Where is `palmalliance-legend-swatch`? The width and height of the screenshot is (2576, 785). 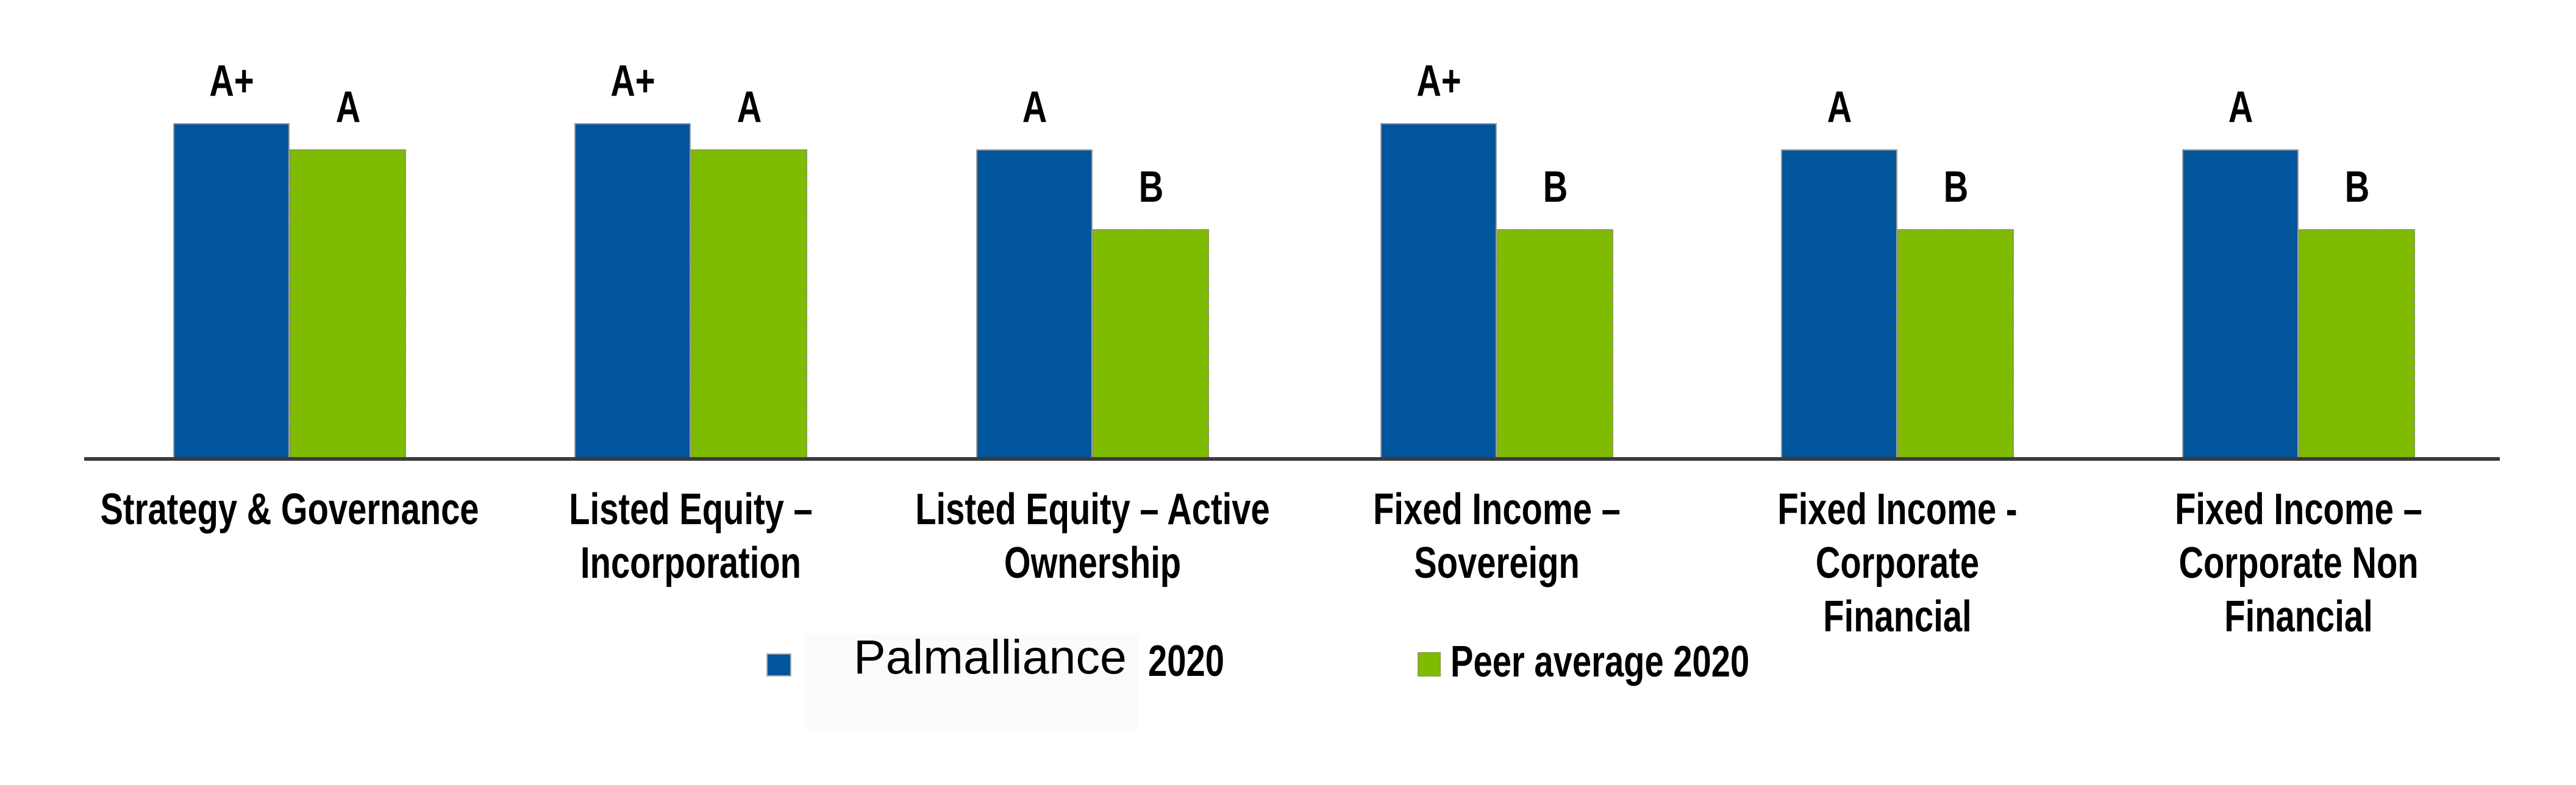
palmalliance-legend-swatch is located at coordinates (778, 665).